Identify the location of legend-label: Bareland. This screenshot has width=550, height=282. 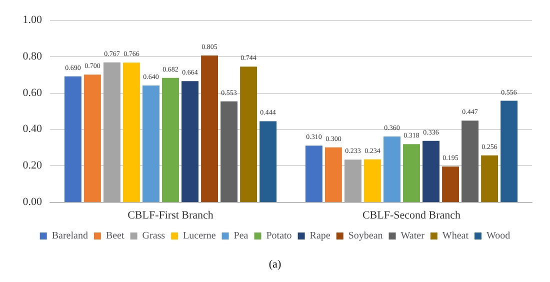
(70, 236).